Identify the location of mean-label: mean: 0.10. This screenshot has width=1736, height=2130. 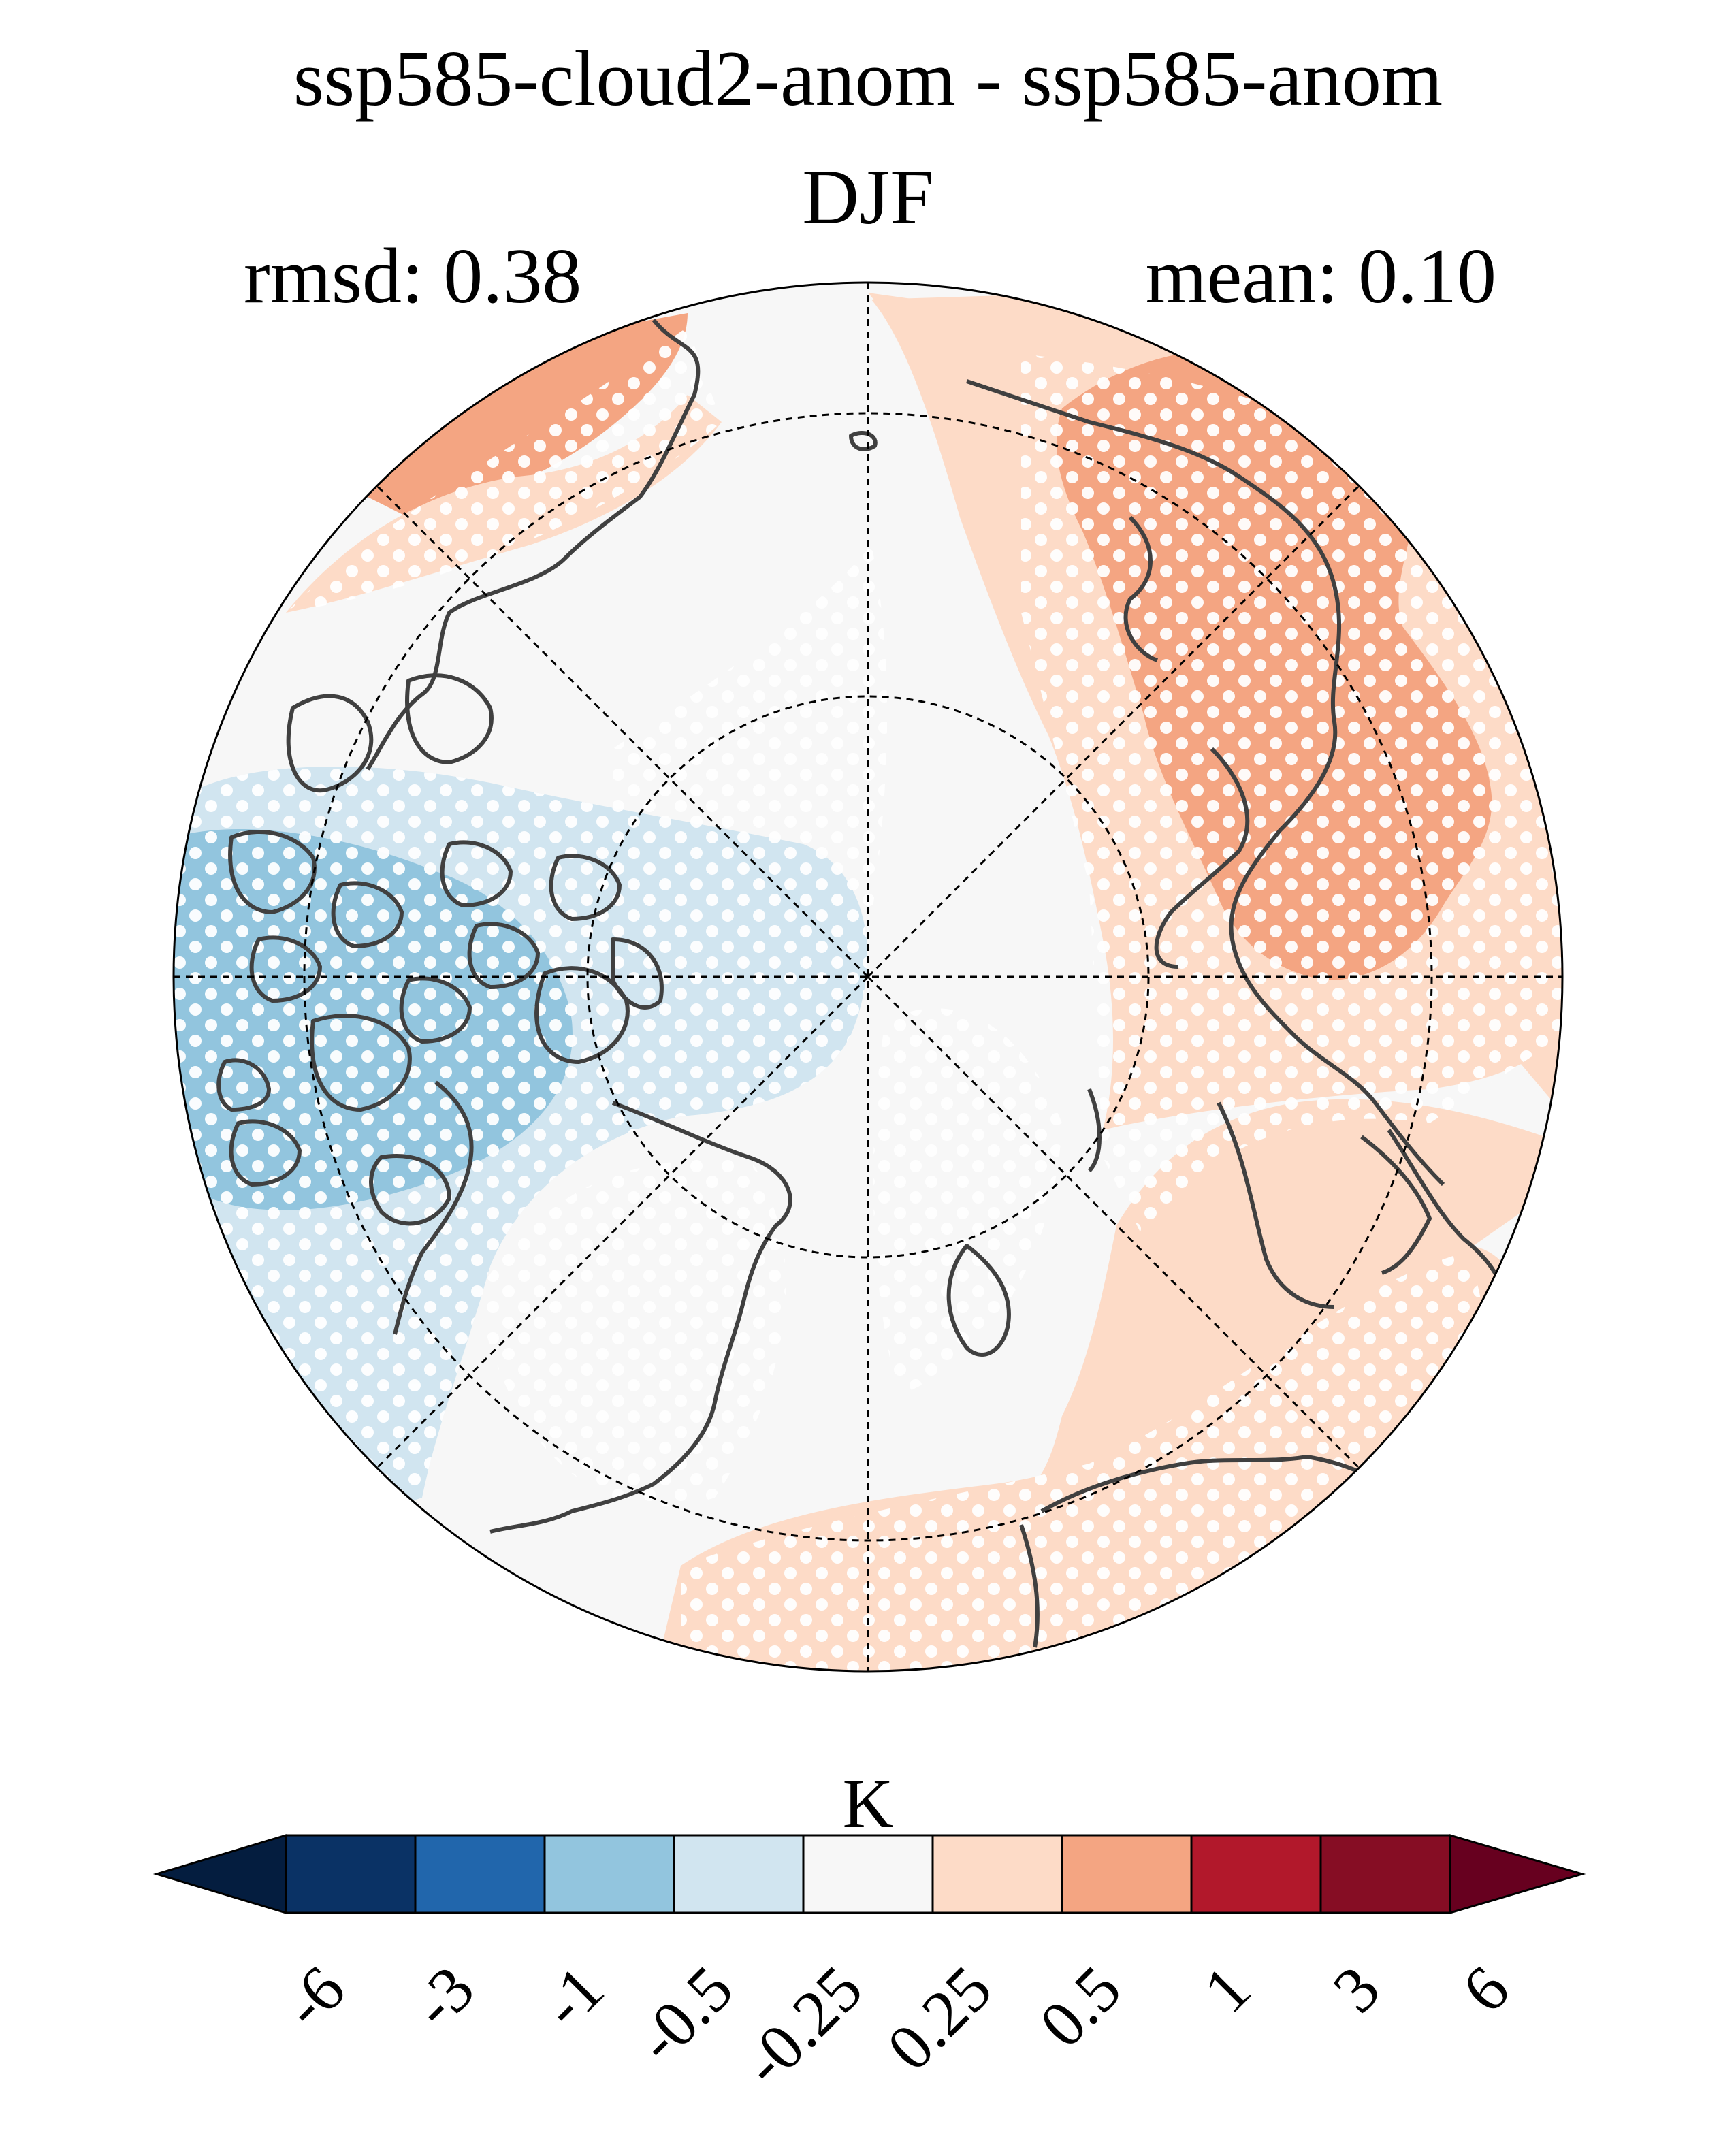
(1320, 276).